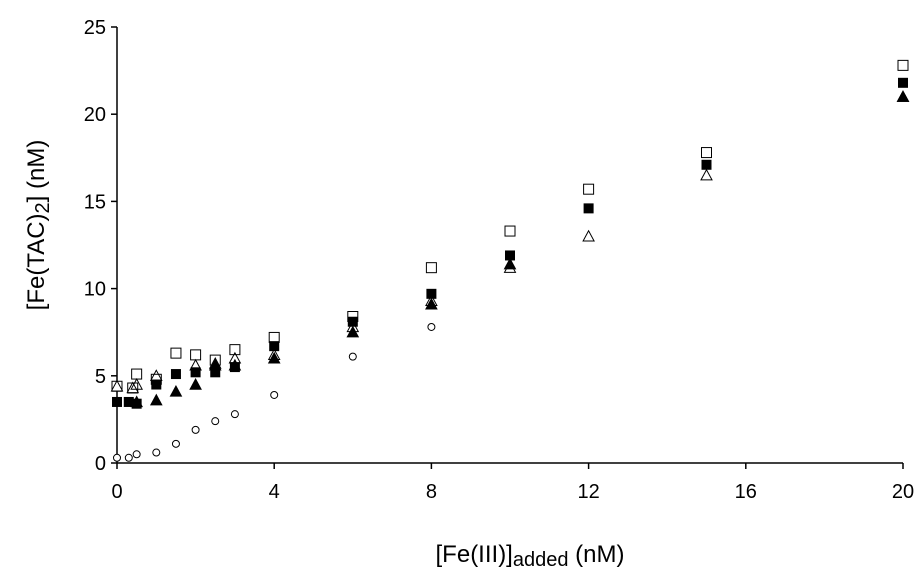 Image resolution: width=918 pixels, height=568 pixels. What do you see at coordinates (100, 246) in the screenshot?
I see `y-ticks: 0 5 10 15 20 25` at bounding box center [100, 246].